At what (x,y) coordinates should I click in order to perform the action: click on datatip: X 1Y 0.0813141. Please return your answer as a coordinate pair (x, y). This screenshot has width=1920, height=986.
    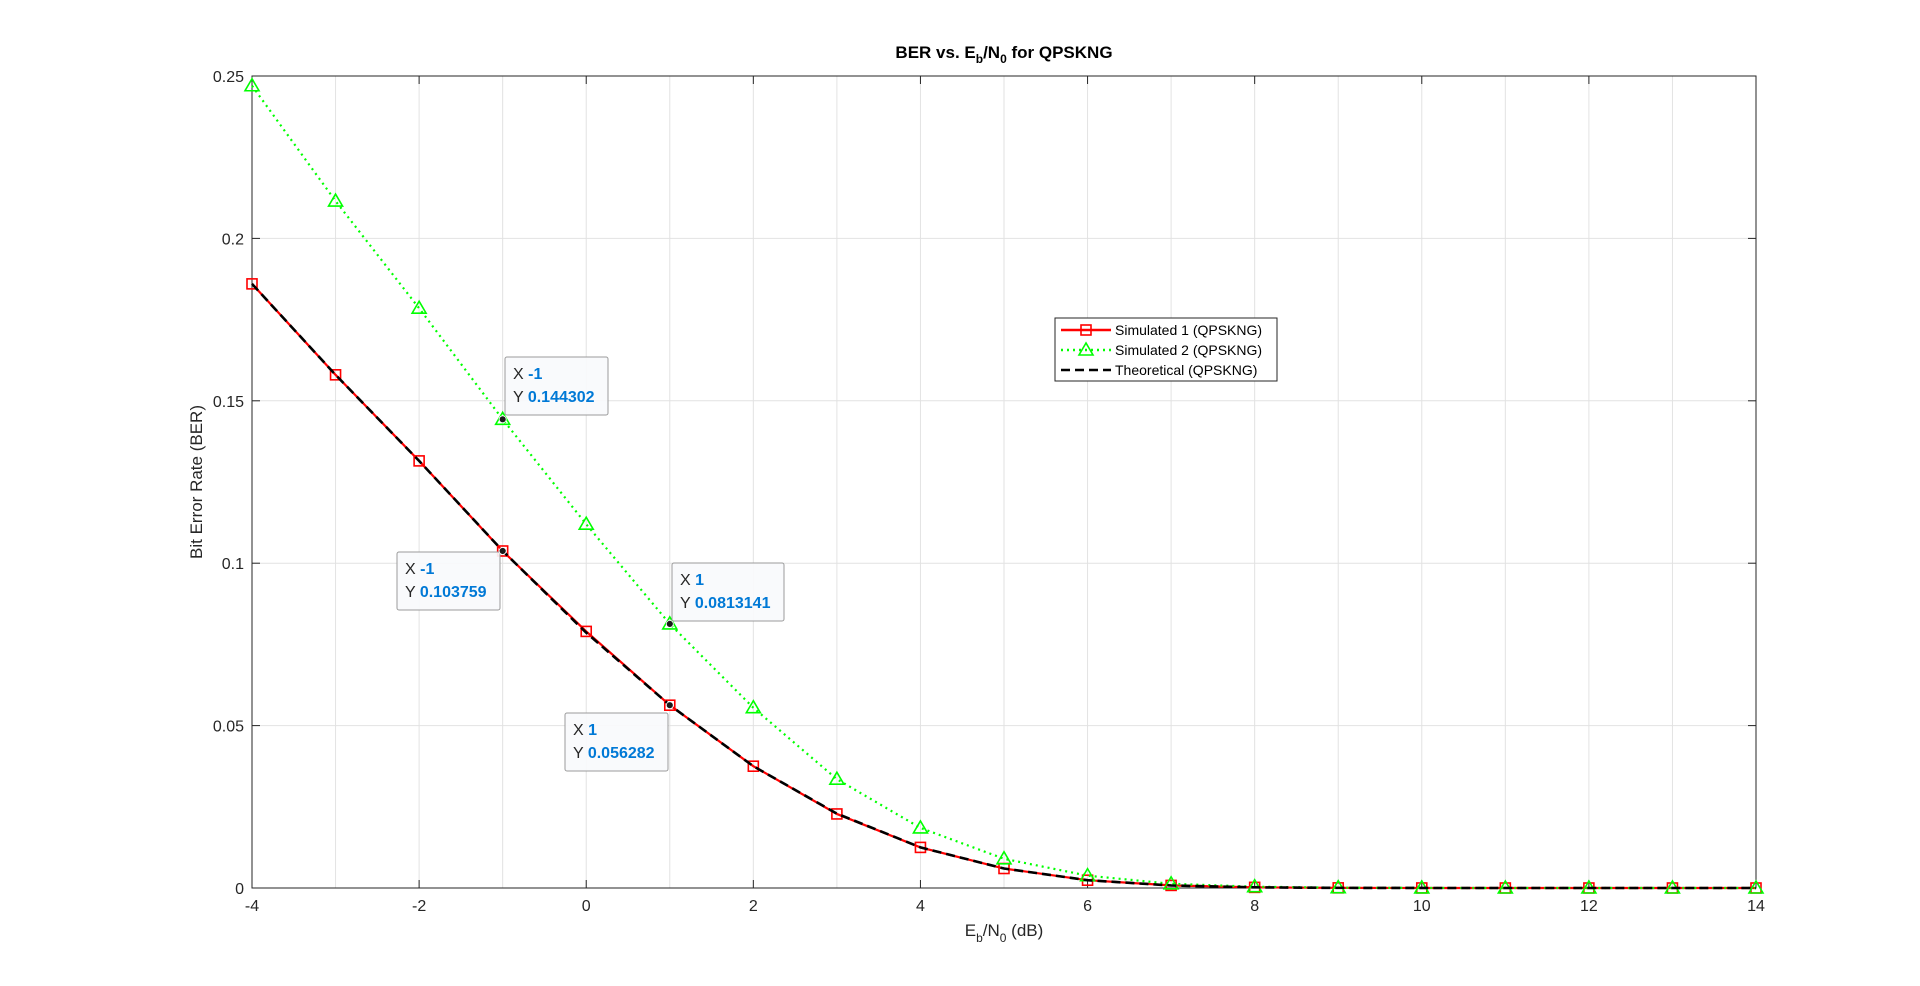
    Looking at the image, I should click on (725, 595).